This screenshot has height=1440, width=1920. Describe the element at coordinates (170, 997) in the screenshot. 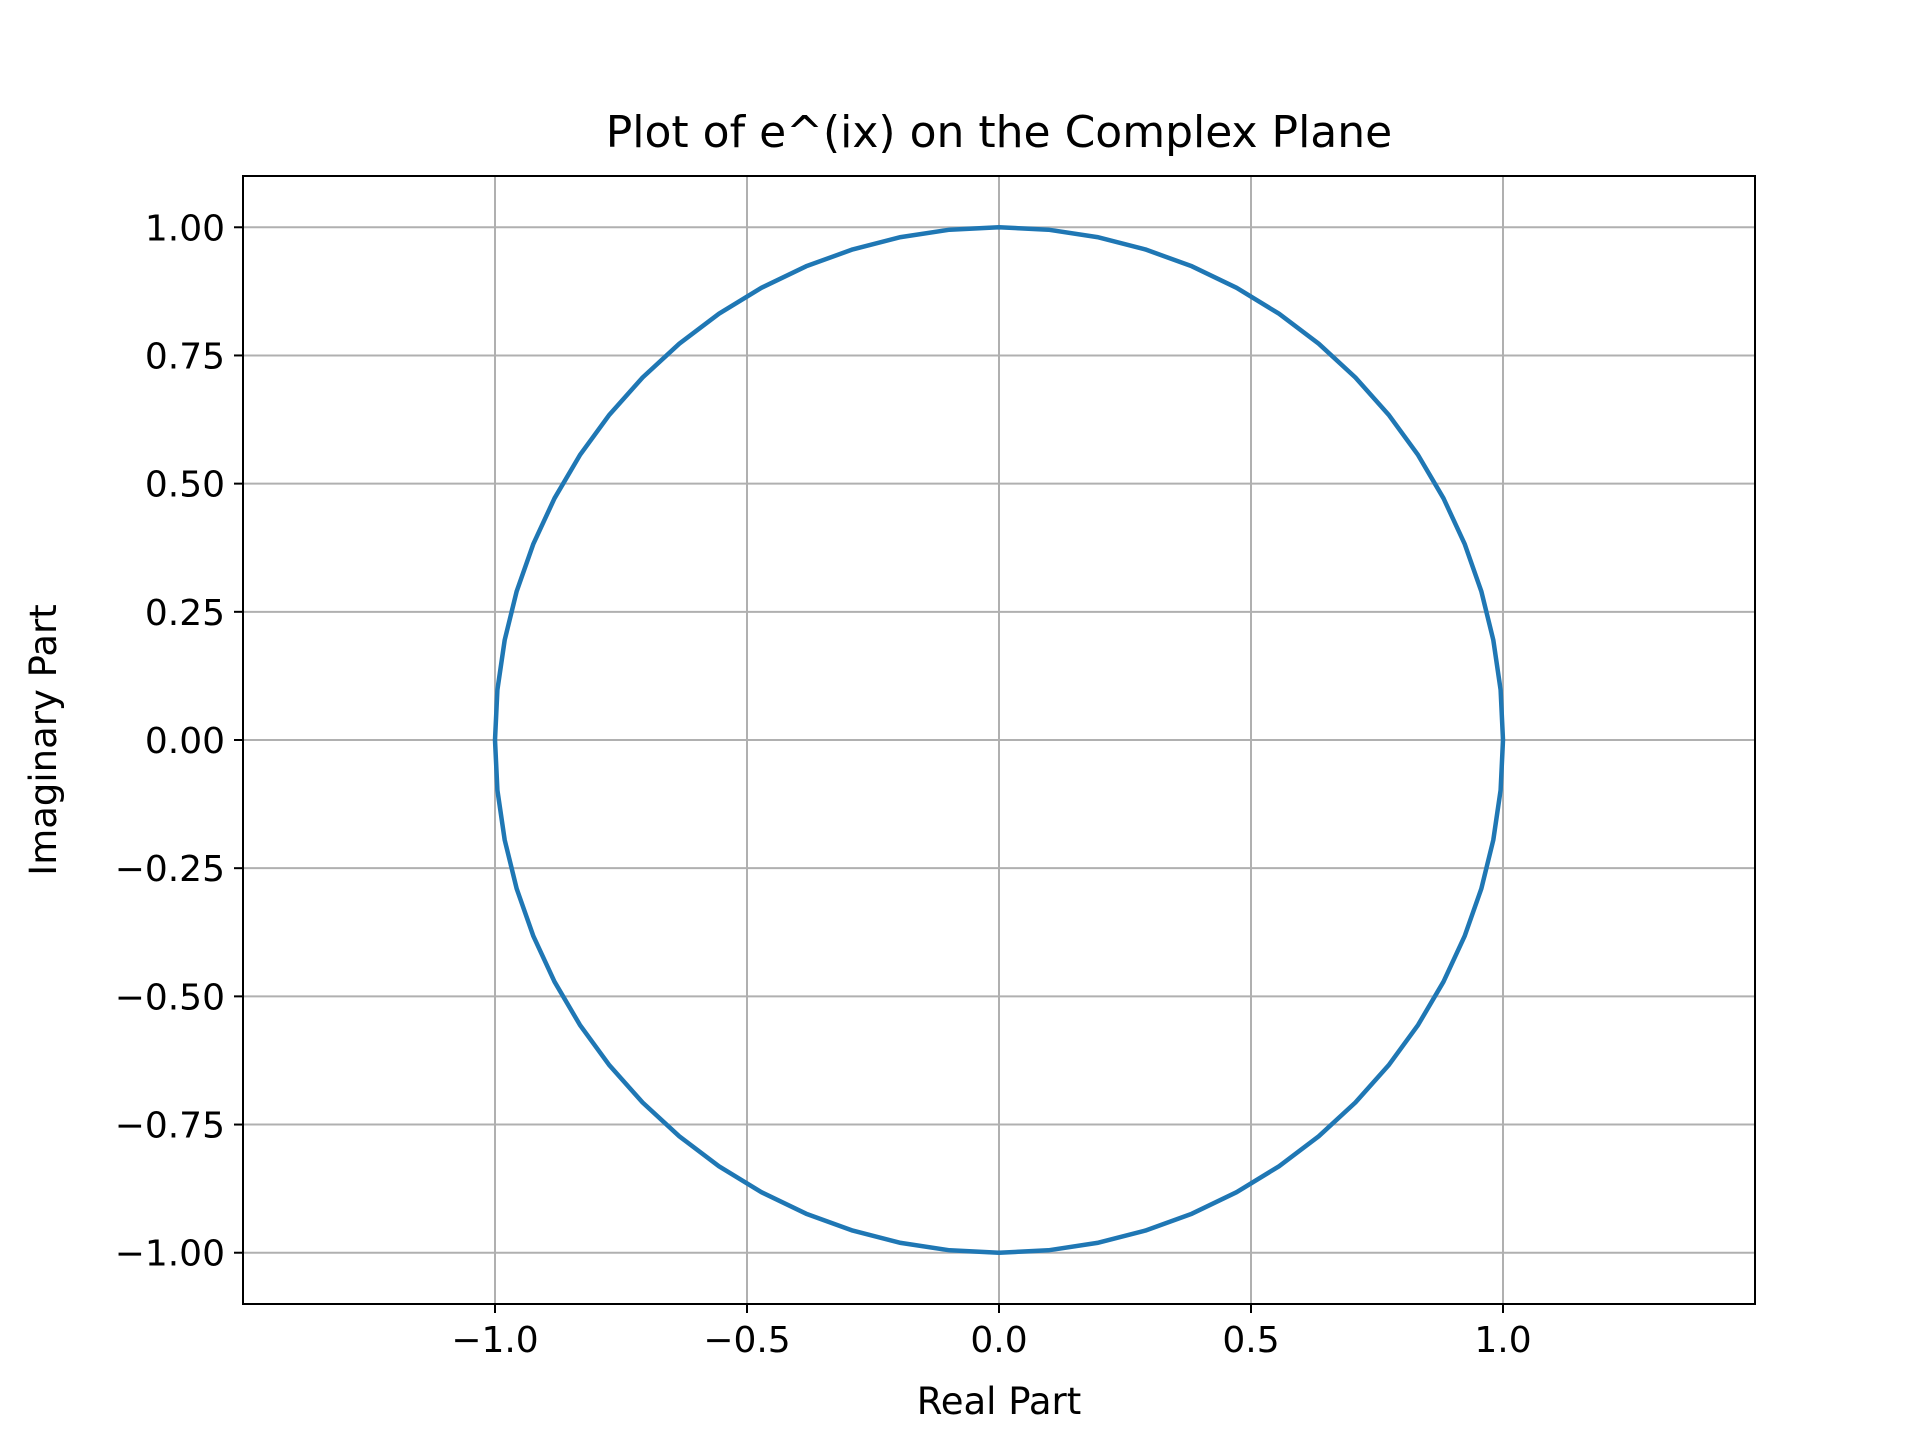

I see `y-tick-label: −0.50` at that location.